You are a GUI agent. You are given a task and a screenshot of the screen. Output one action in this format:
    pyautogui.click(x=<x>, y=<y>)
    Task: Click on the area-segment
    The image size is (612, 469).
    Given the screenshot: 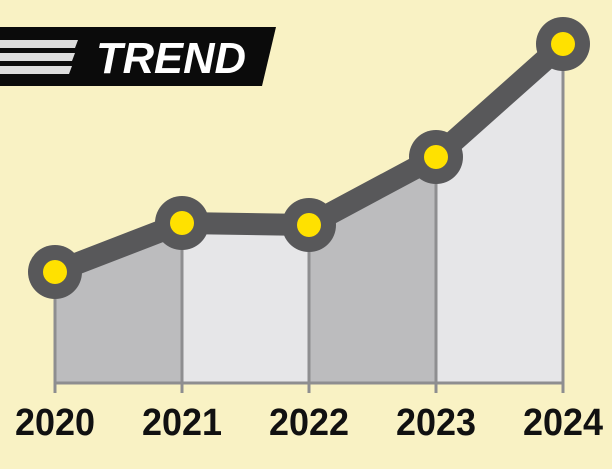 What is the action you would take?
    pyautogui.click(x=245, y=303)
    